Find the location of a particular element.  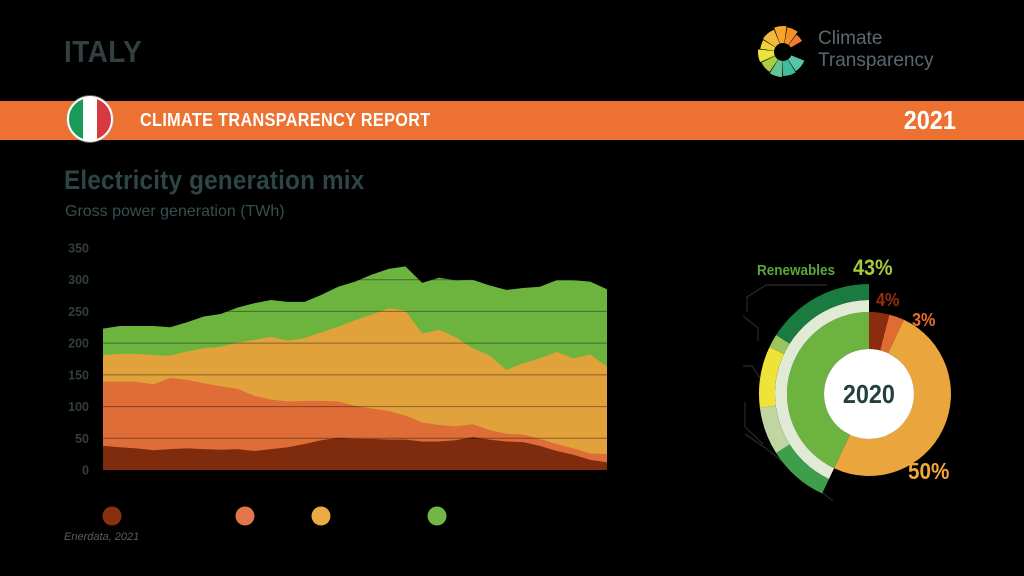

country-title-text: ITALY is located at coordinates (103, 51).